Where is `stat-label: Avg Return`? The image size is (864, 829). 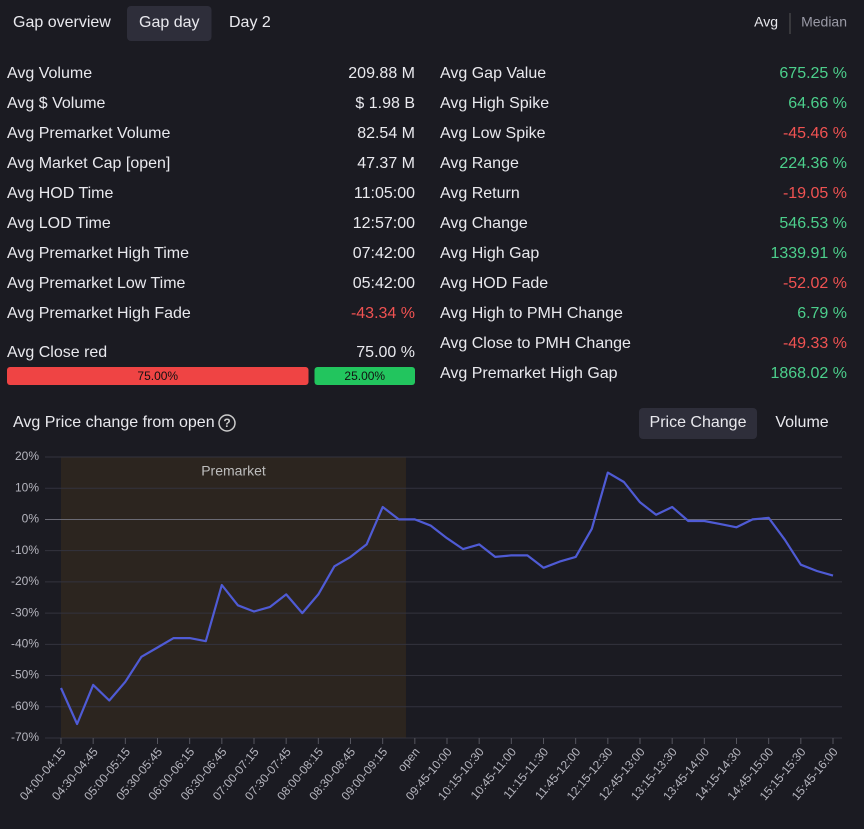 stat-label: Avg Return is located at coordinates (480, 193).